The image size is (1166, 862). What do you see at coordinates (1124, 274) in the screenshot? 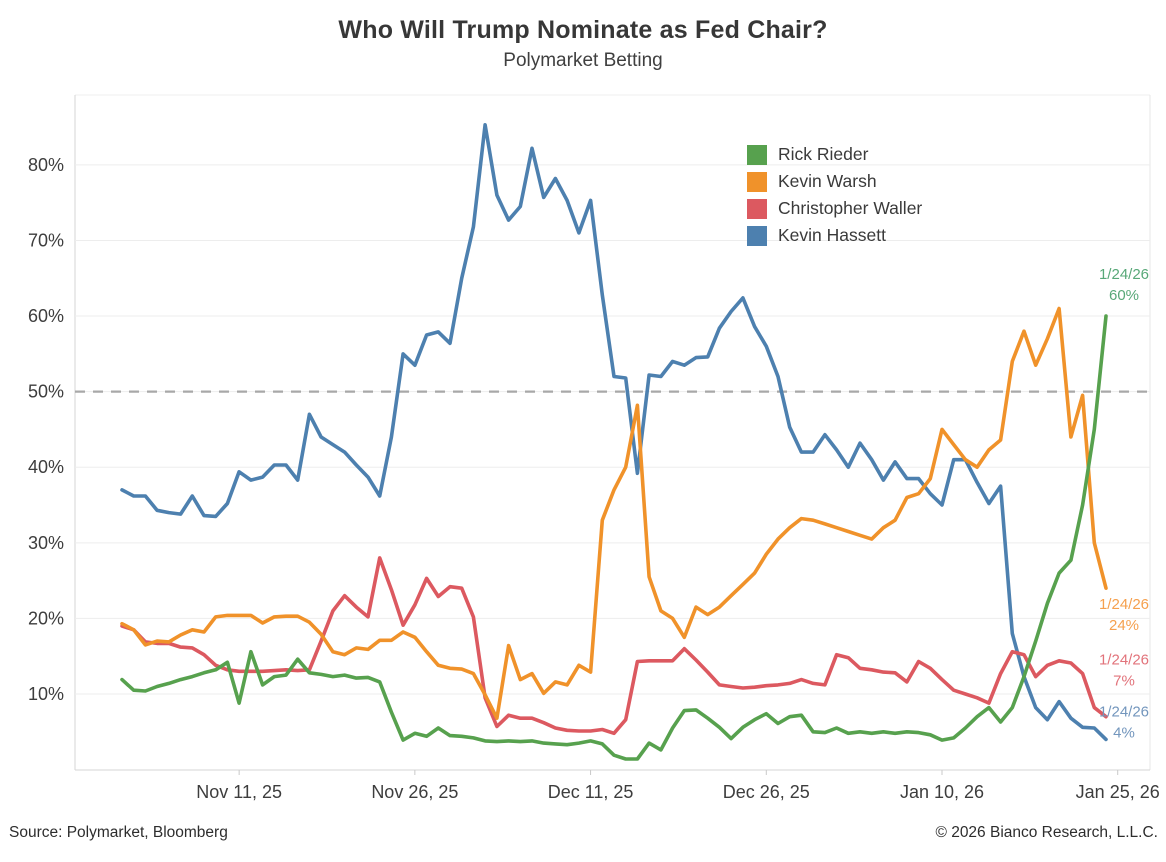
I see `end-annotation-date-rick-rieder: 1/24/26` at bounding box center [1124, 274].